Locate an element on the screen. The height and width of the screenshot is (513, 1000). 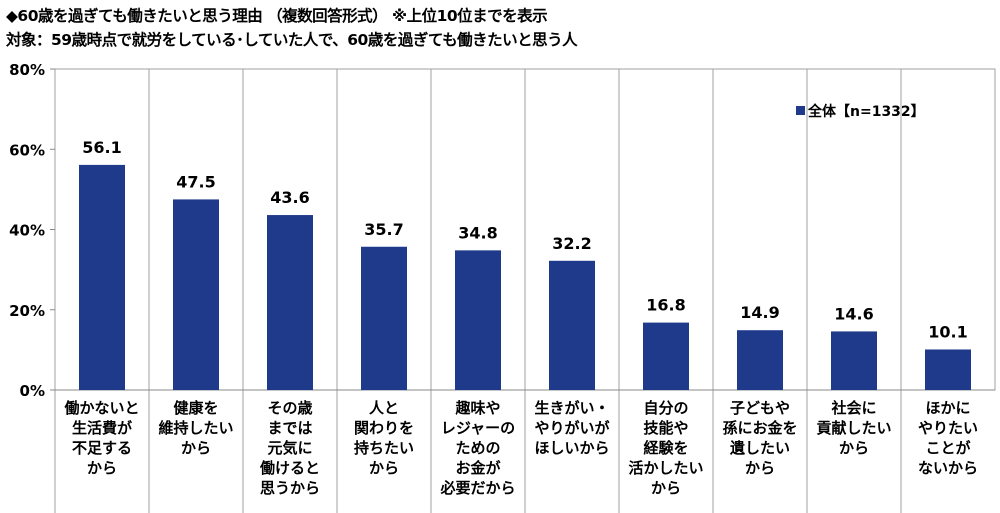
category-label: 社会に is located at coordinates (853, 408).